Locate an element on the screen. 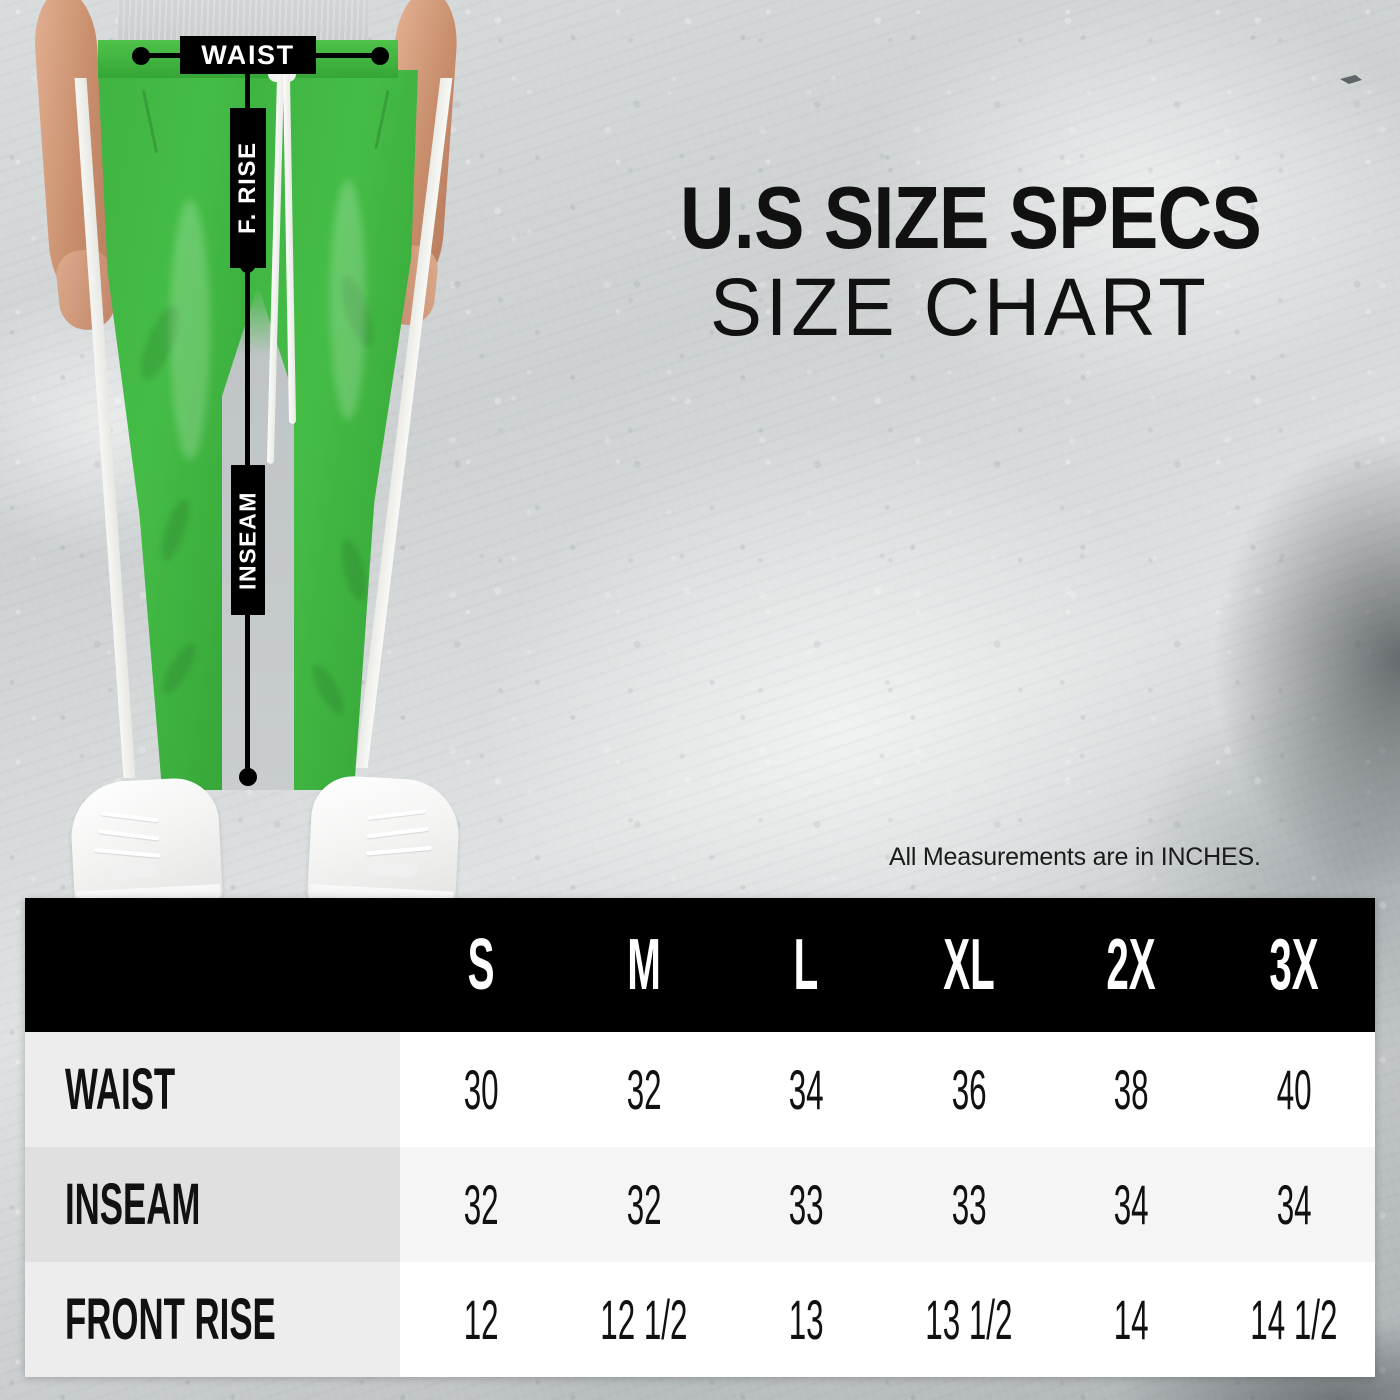 The image size is (1400, 1400). header-cell-3x: 3X is located at coordinates (1293, 965).